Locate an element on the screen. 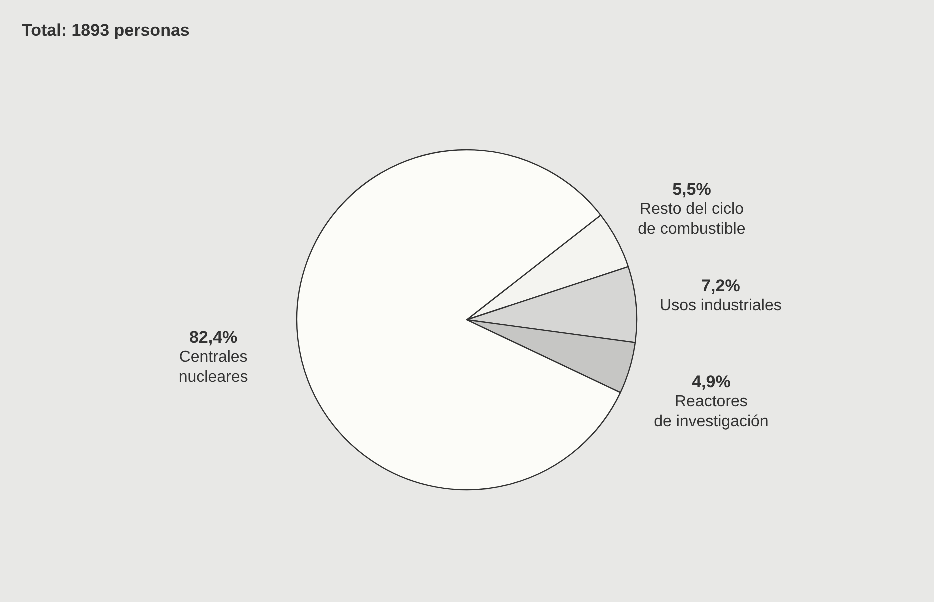  slice-label: Centrales nucleares is located at coordinates (213, 367).